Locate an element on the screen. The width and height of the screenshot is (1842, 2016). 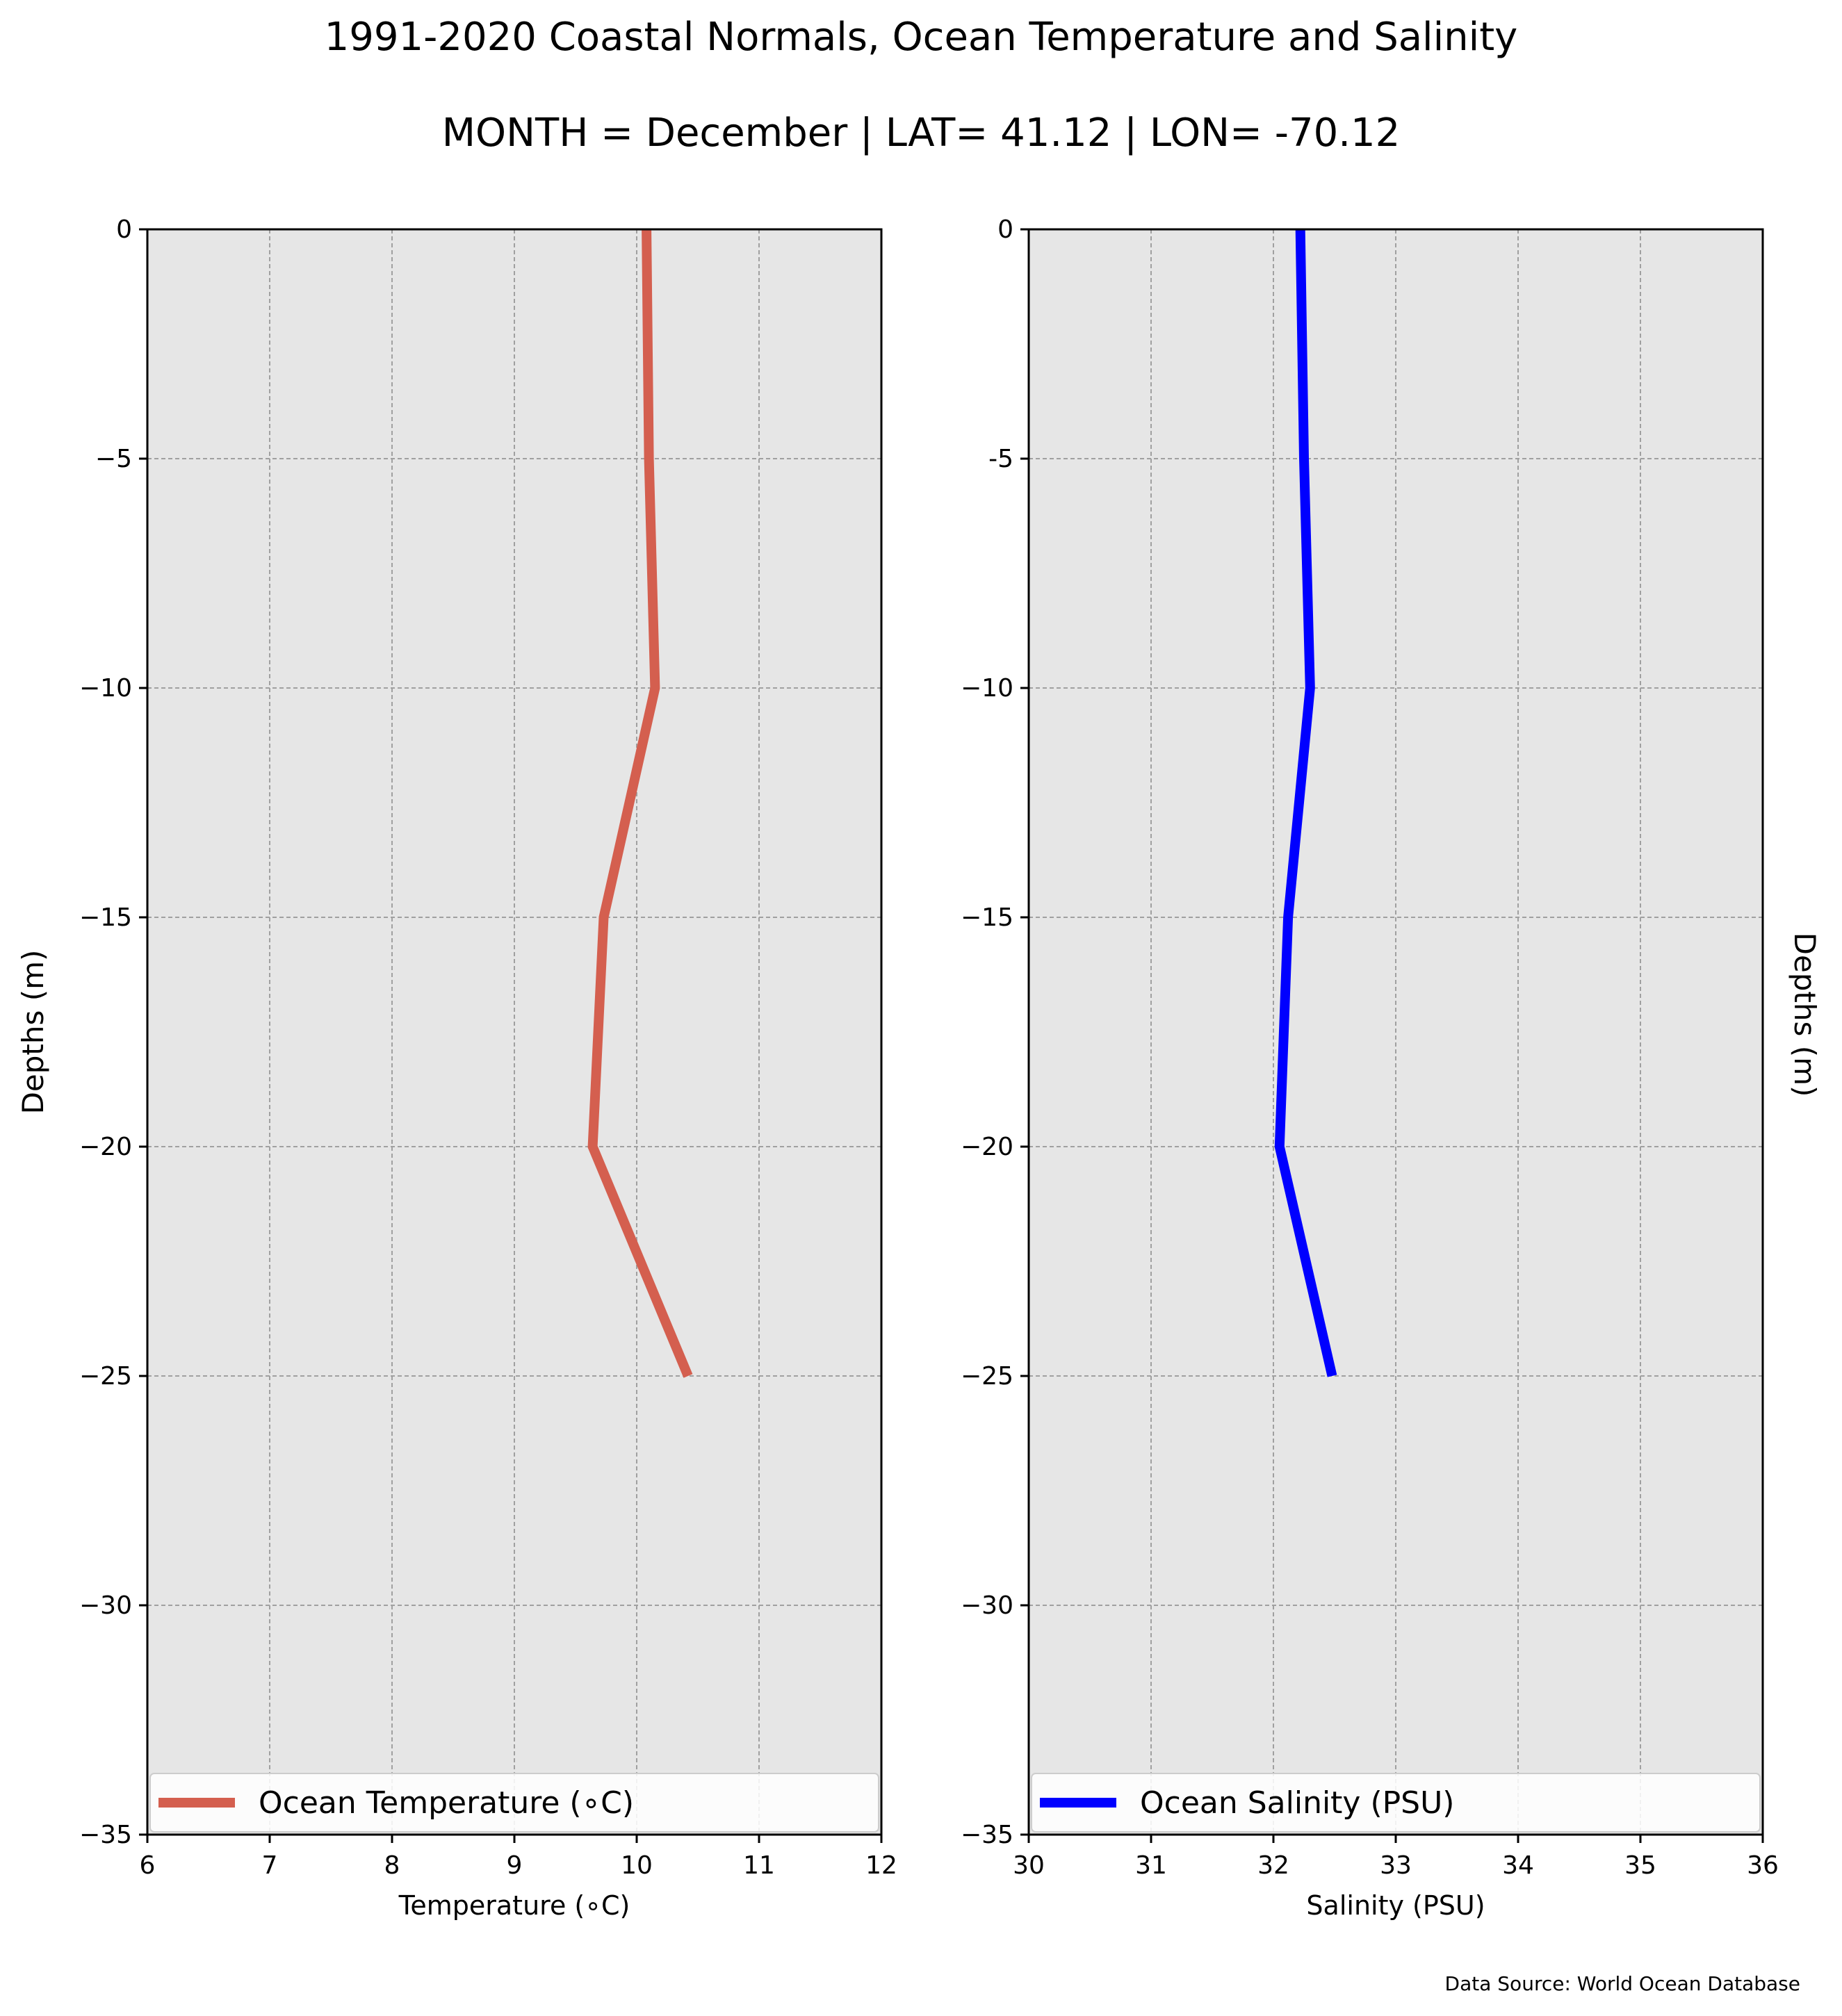
x-tick-label: 35 is located at coordinates (1640, 1866).